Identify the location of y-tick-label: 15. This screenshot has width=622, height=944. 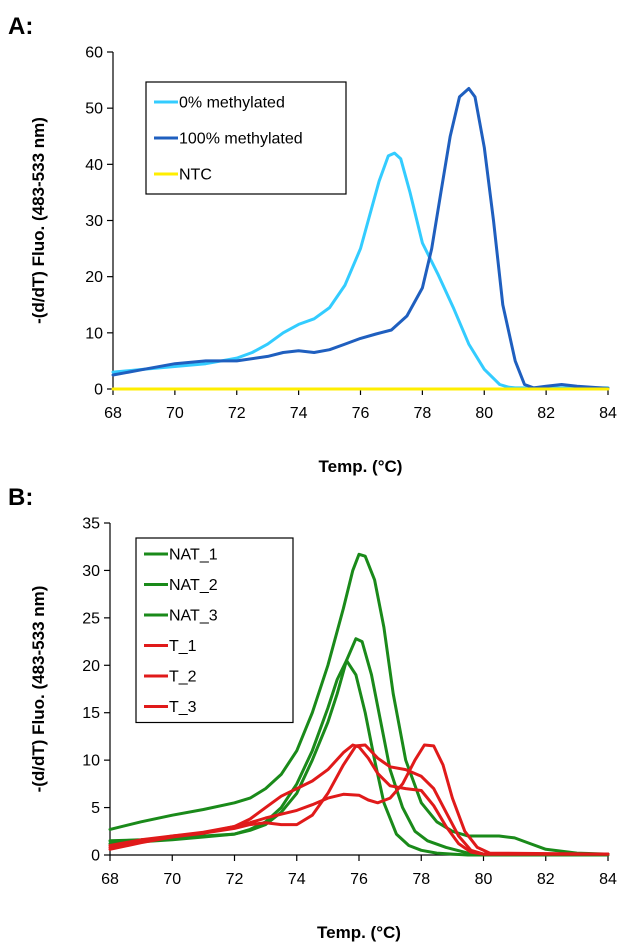
(91, 713).